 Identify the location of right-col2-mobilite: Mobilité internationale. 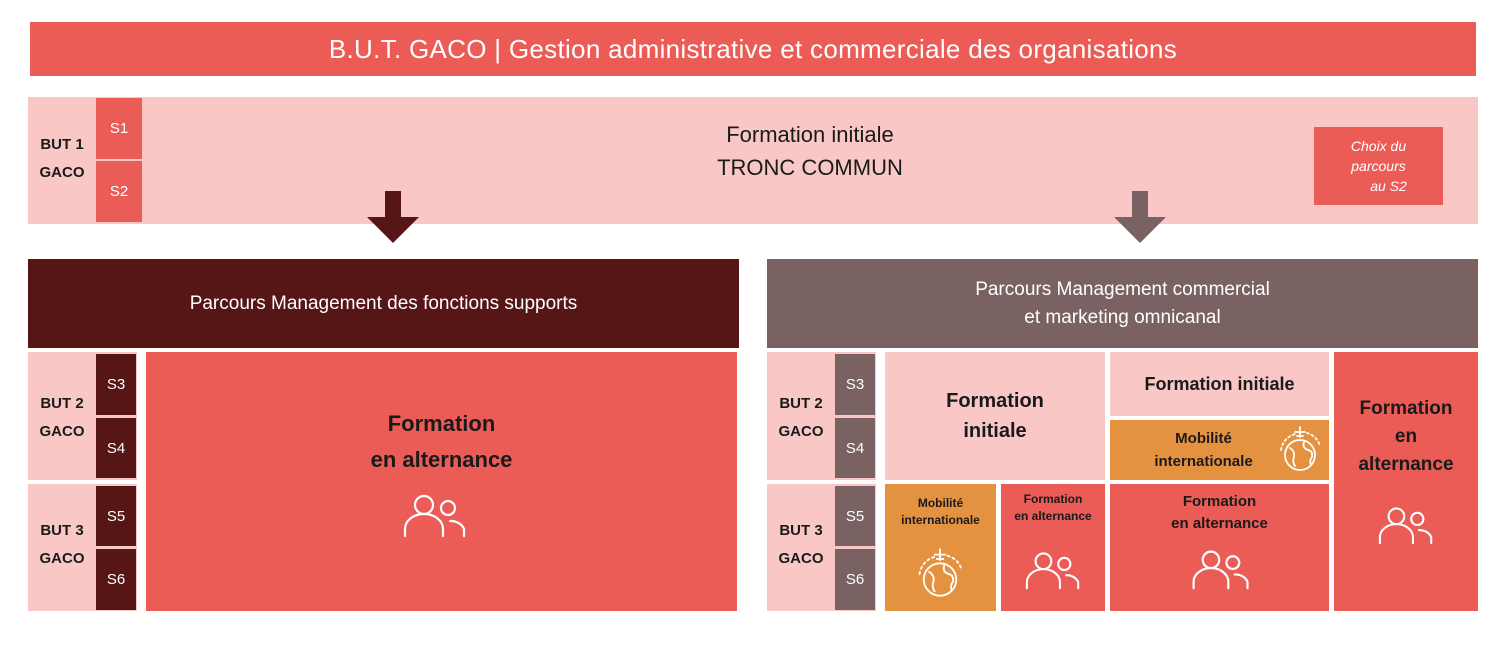
(1219, 450).